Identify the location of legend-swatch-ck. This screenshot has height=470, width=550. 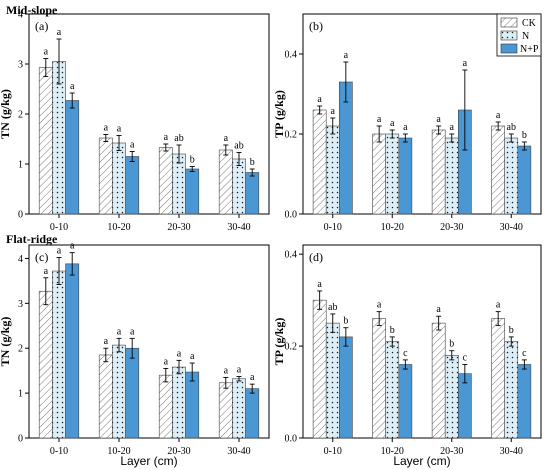
(509, 22).